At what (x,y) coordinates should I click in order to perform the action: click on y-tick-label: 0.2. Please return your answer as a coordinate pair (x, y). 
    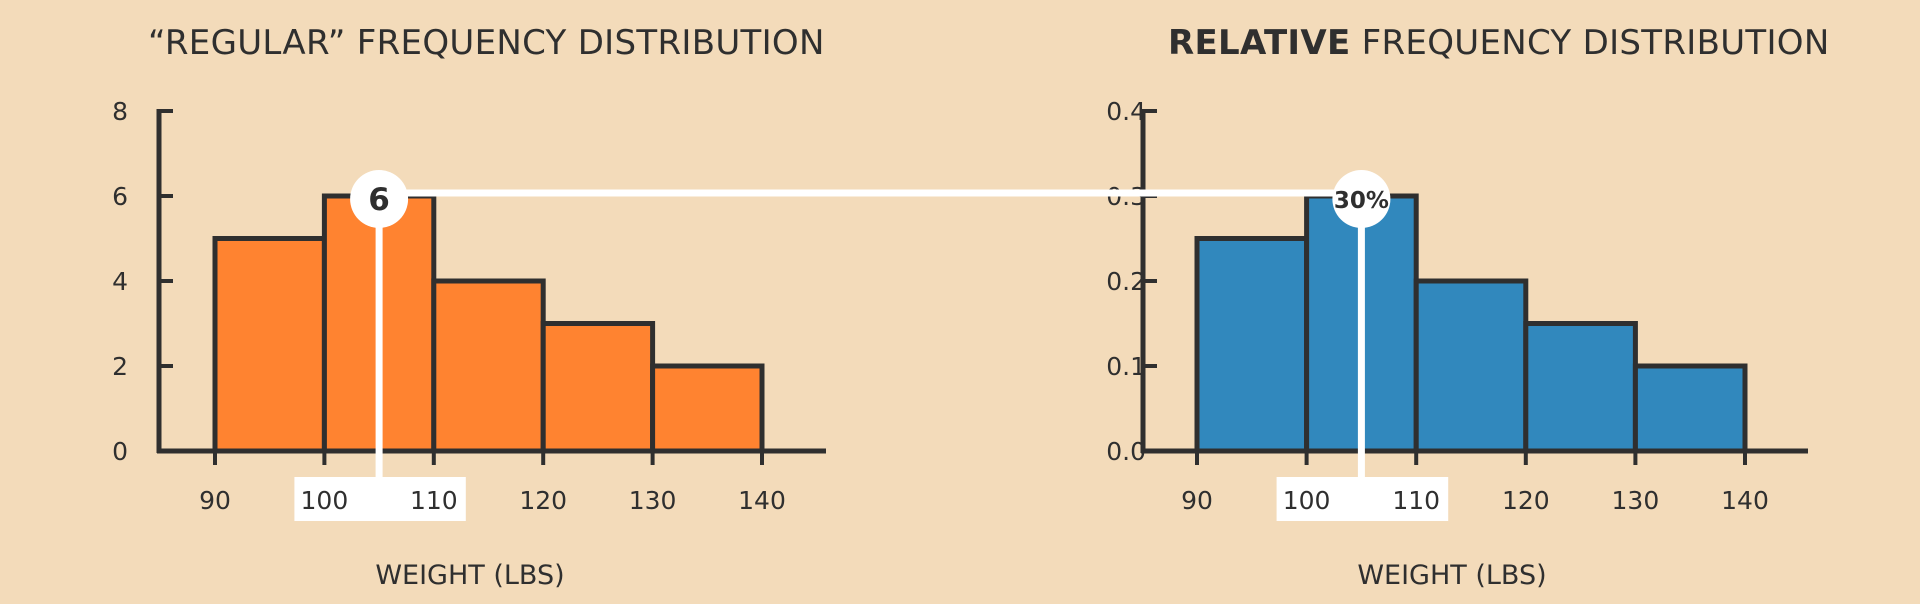
    Looking at the image, I should click on (1126, 281).